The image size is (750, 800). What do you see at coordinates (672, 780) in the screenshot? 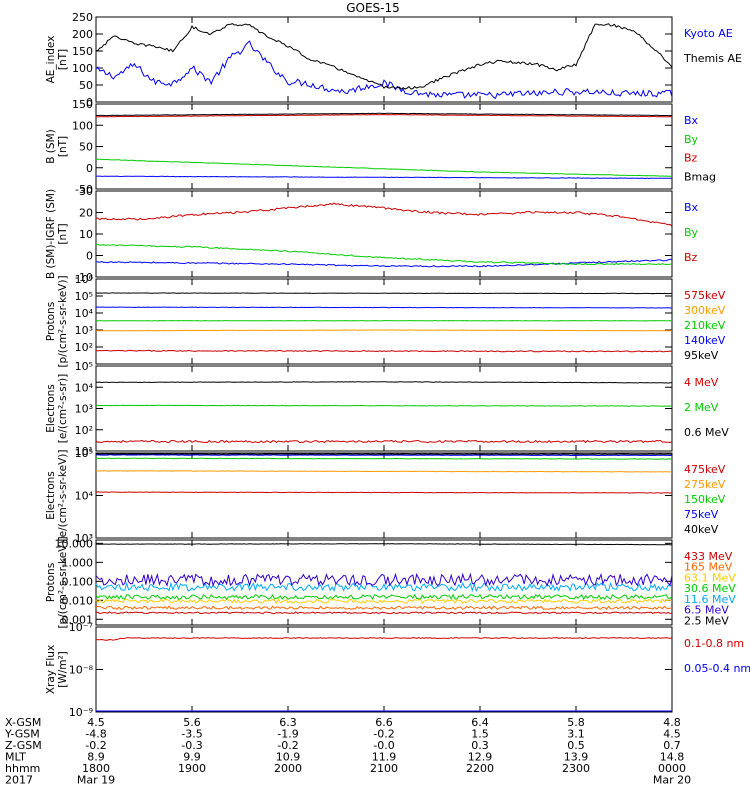
I see `ephemeris-value: Mar 20` at bounding box center [672, 780].